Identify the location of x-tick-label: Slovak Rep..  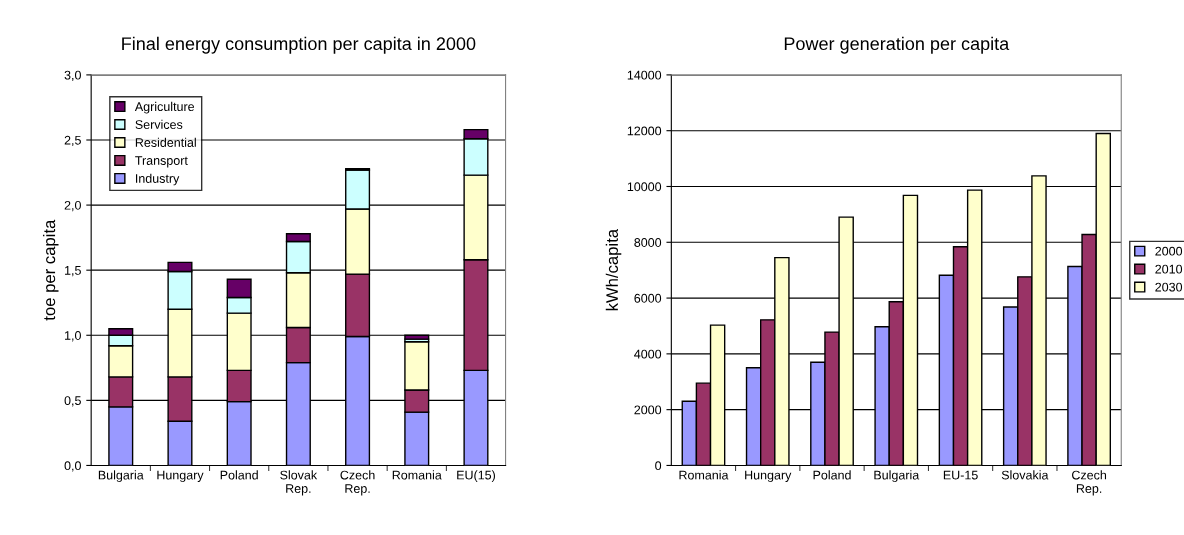
(299, 483).